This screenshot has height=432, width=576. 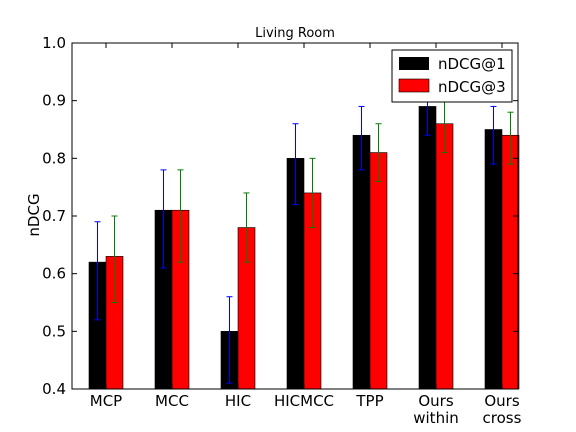 I want to click on x-tick-label: MCP, so click(x=106, y=401).